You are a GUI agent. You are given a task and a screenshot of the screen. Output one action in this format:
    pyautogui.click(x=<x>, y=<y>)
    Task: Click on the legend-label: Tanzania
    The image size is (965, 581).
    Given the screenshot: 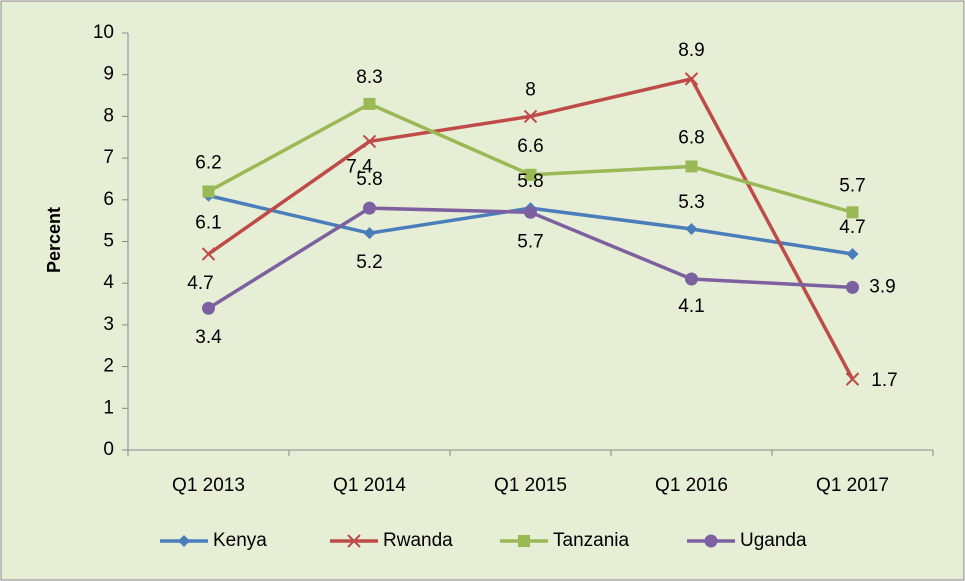 What is the action you would take?
    pyautogui.click(x=591, y=540)
    